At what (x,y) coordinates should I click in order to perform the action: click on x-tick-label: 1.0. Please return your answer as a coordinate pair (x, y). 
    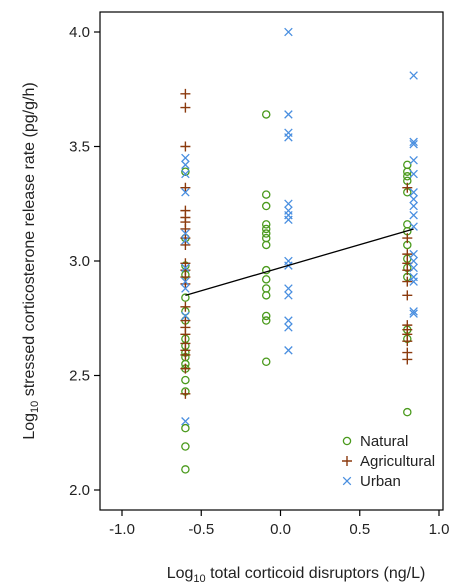
    Looking at the image, I should click on (439, 529).